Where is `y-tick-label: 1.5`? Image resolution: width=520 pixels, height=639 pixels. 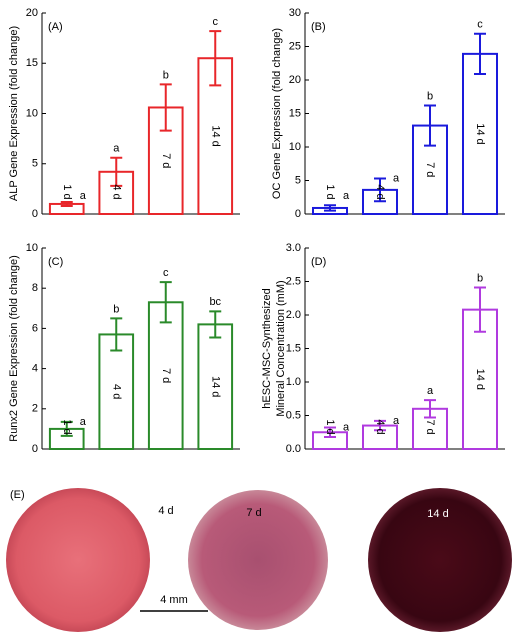
y-tick-label: 1.5 is located at coordinates (293, 348).